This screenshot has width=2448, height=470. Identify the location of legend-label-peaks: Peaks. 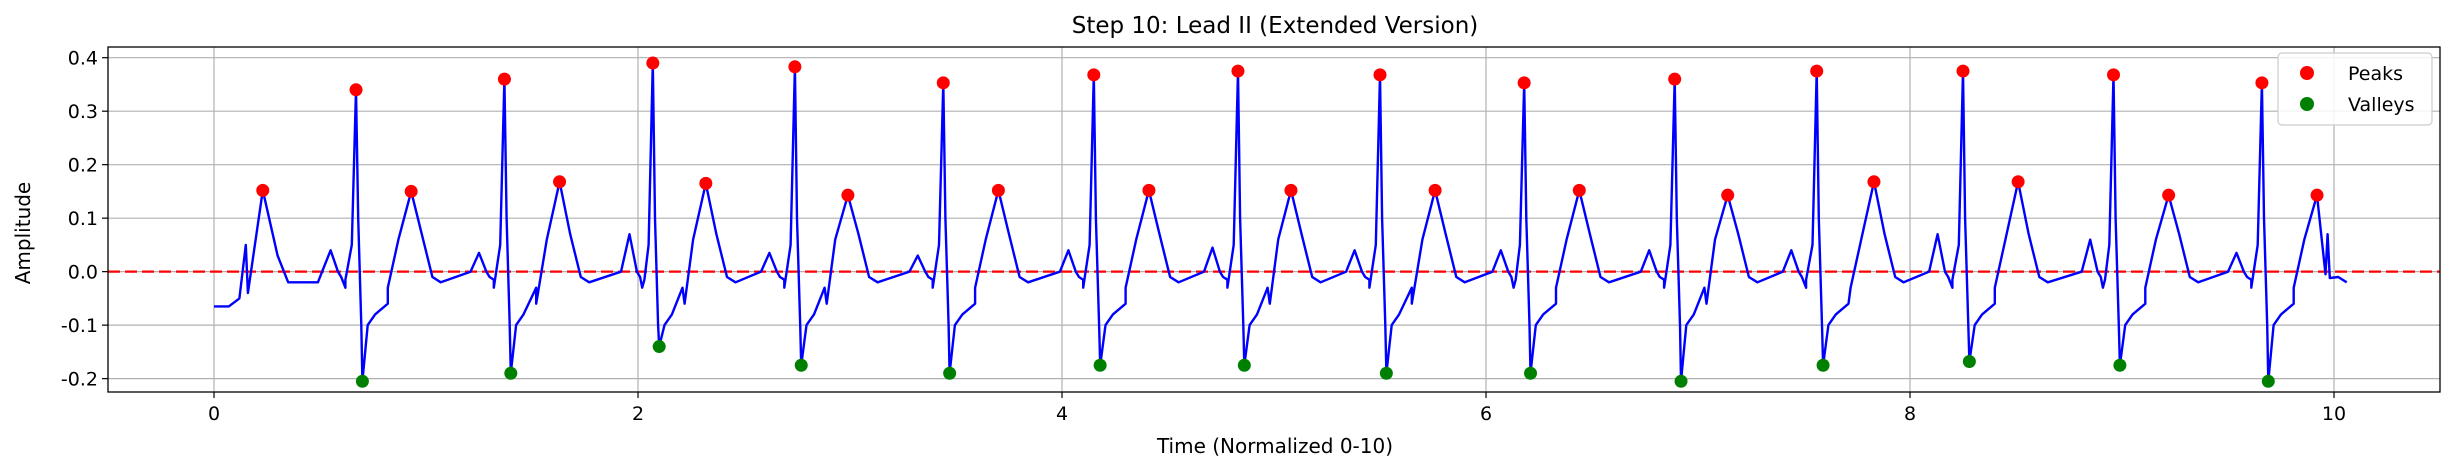
(2375, 74).